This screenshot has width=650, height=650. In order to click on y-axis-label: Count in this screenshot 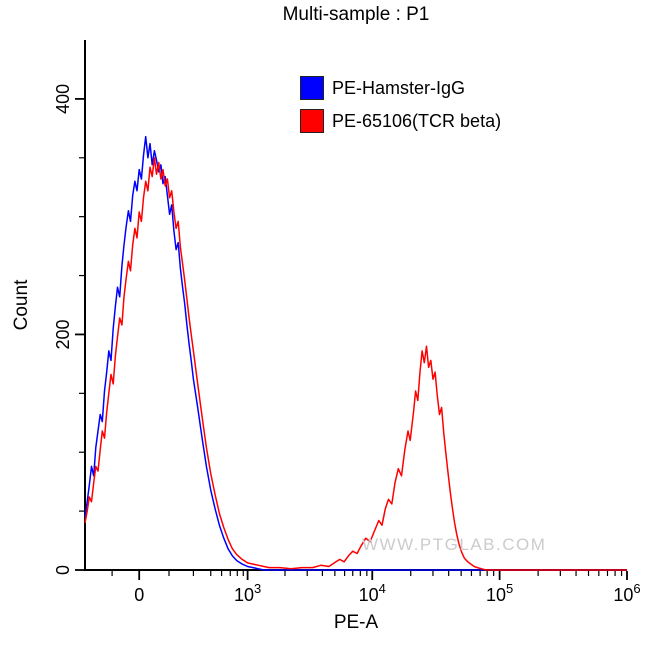, I will do `click(21, 305)`.